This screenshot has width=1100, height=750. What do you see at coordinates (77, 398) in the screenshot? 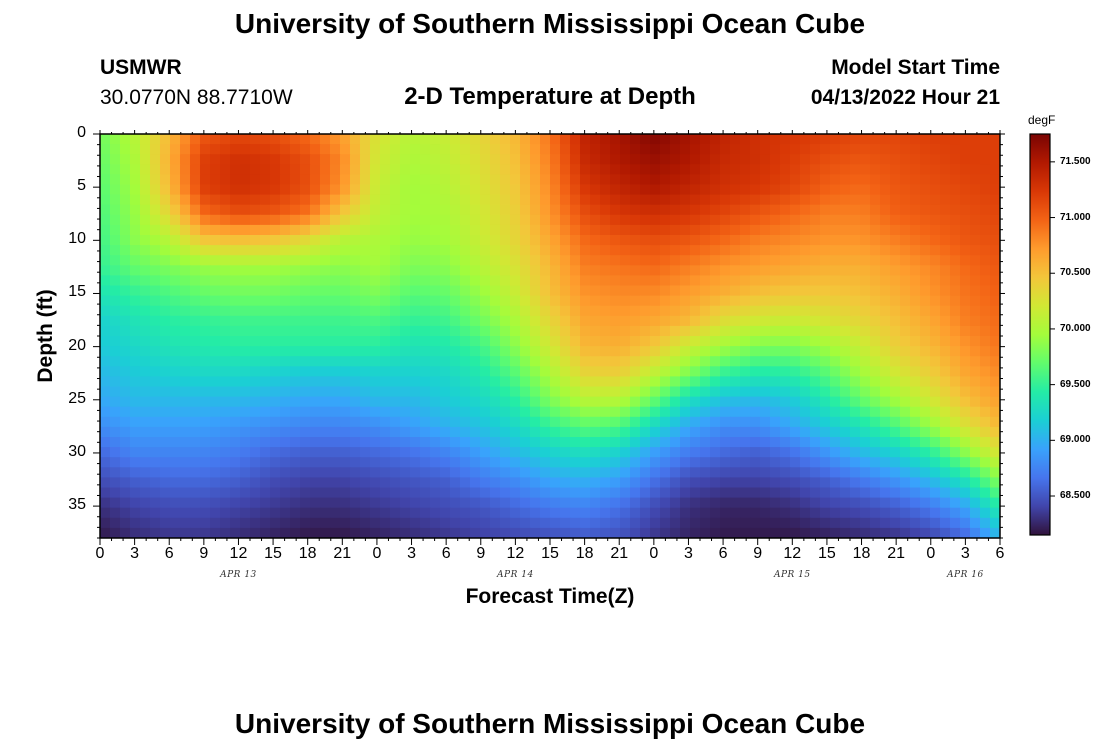
I see `y-tick-label: 25` at bounding box center [77, 398].